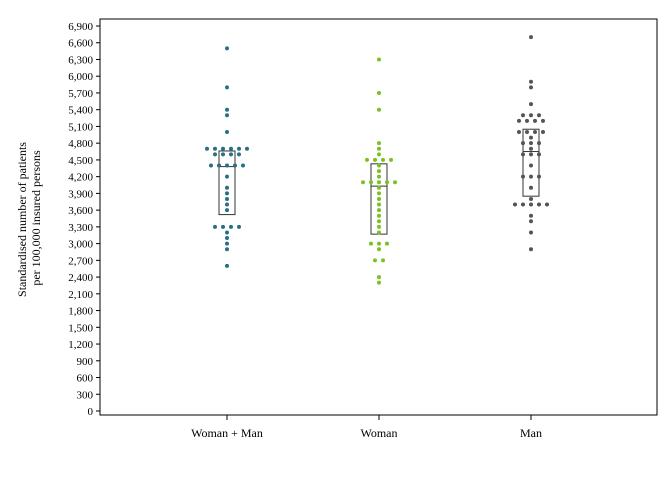 The height and width of the screenshot is (480, 672). What do you see at coordinates (85, 395) in the screenshot?
I see `y-tick-label: 300` at bounding box center [85, 395].